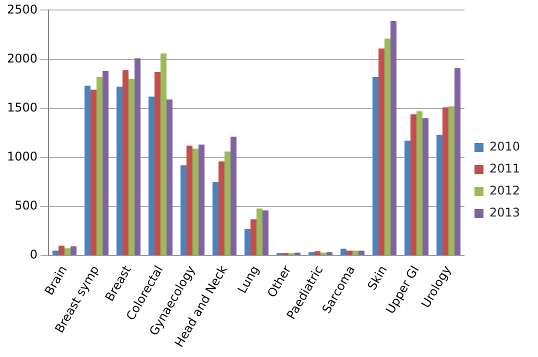 This screenshot has height=357, width=538. Describe the element at coordinates (504, 169) in the screenshot. I see `legend-label: 2011` at that location.